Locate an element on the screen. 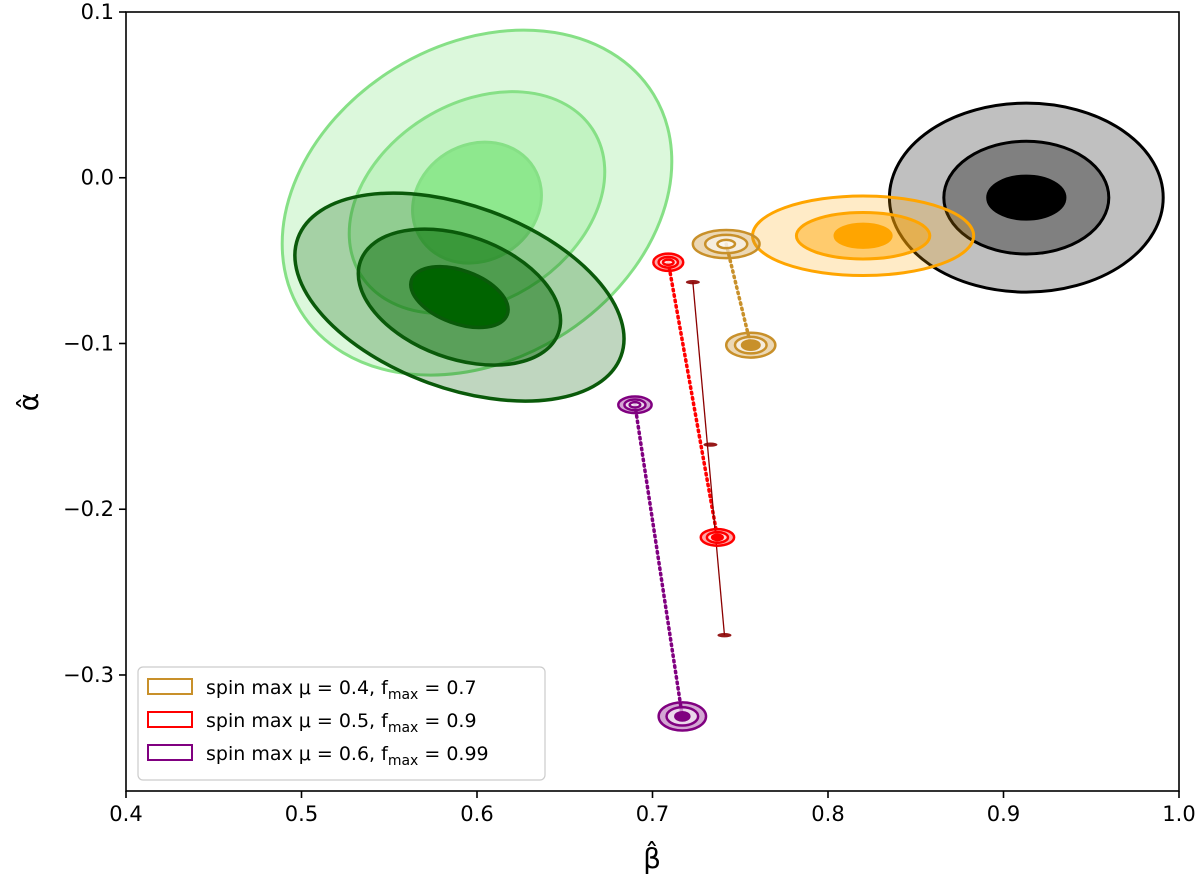 The width and height of the screenshot is (1200, 886). red-1-contours is located at coordinates (668, 262).